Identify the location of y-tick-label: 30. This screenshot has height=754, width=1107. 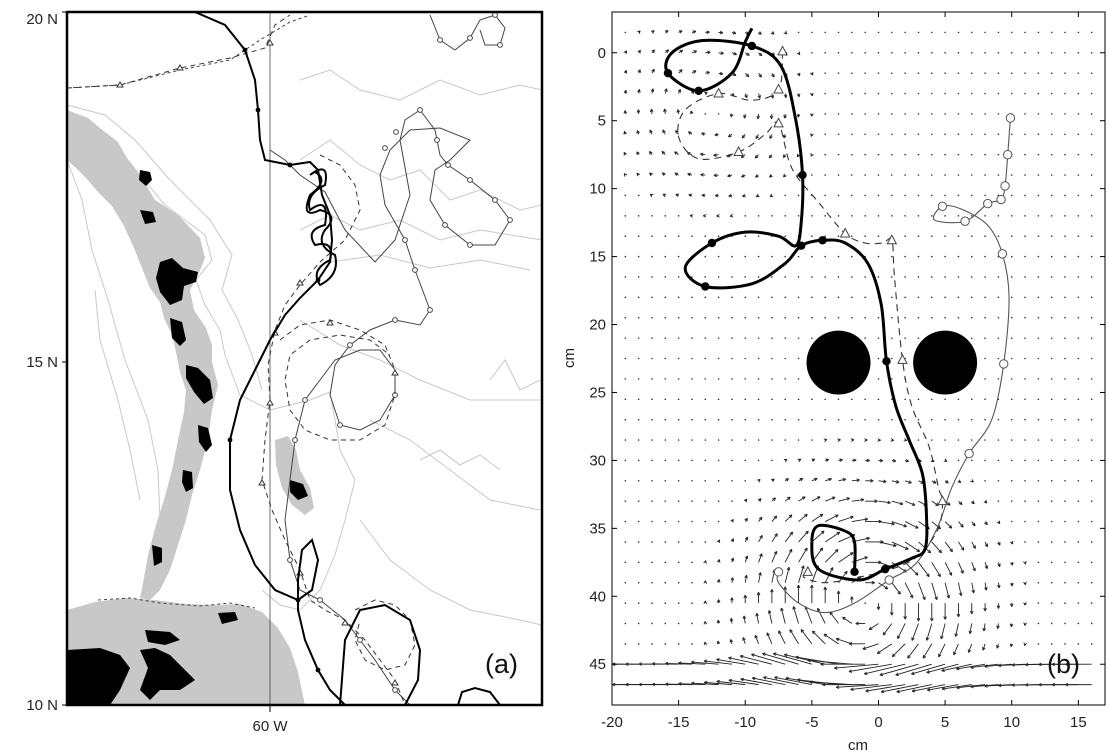
(597, 460).